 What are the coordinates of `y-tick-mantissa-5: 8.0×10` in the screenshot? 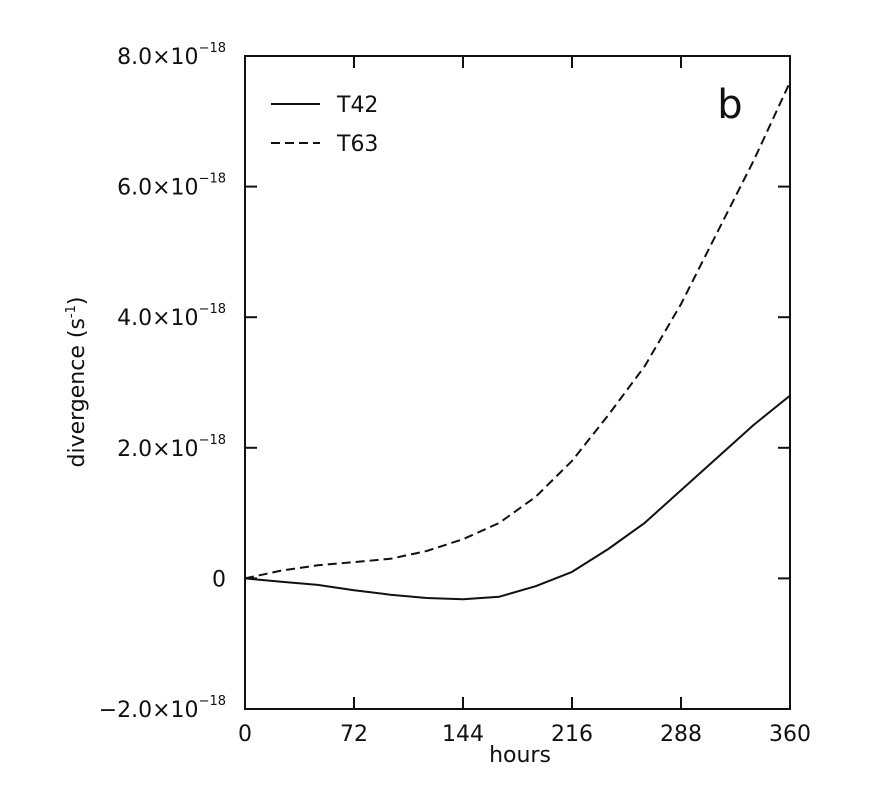 It's located at (157, 57).